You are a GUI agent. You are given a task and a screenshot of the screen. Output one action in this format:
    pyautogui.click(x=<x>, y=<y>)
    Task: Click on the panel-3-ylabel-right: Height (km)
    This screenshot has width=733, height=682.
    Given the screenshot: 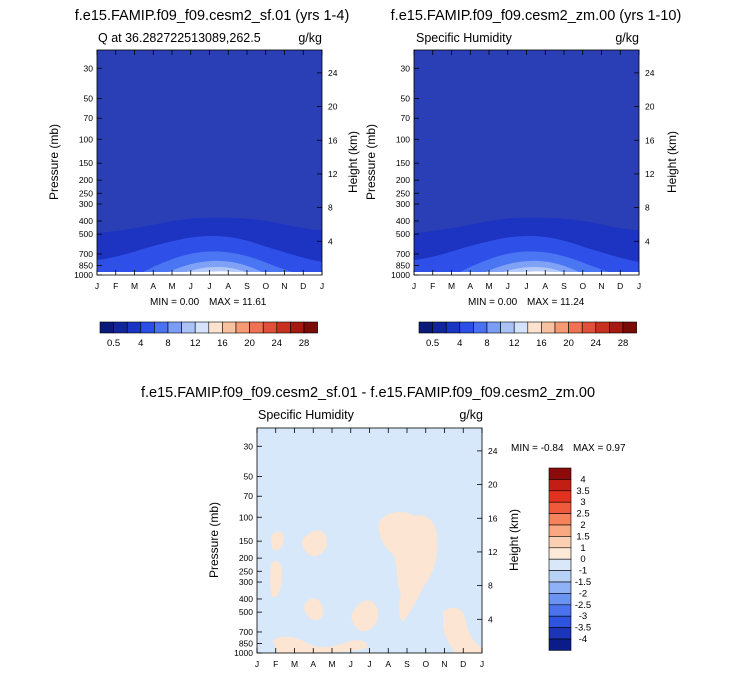 What is the action you would take?
    pyautogui.click(x=514, y=540)
    